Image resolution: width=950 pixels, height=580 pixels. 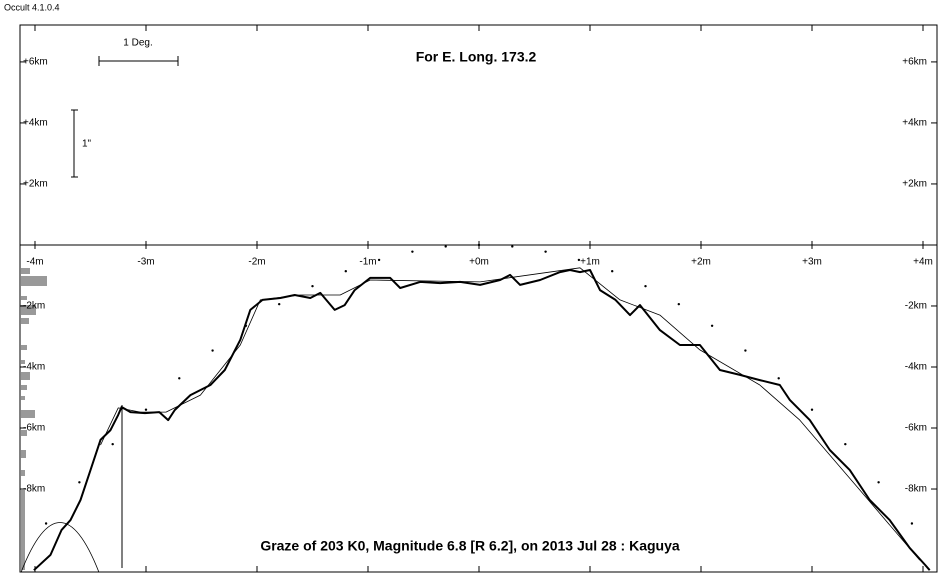 What do you see at coordinates (476, 57) in the screenshot?
I see `chart-title: For E. Long. 173.2` at bounding box center [476, 57].